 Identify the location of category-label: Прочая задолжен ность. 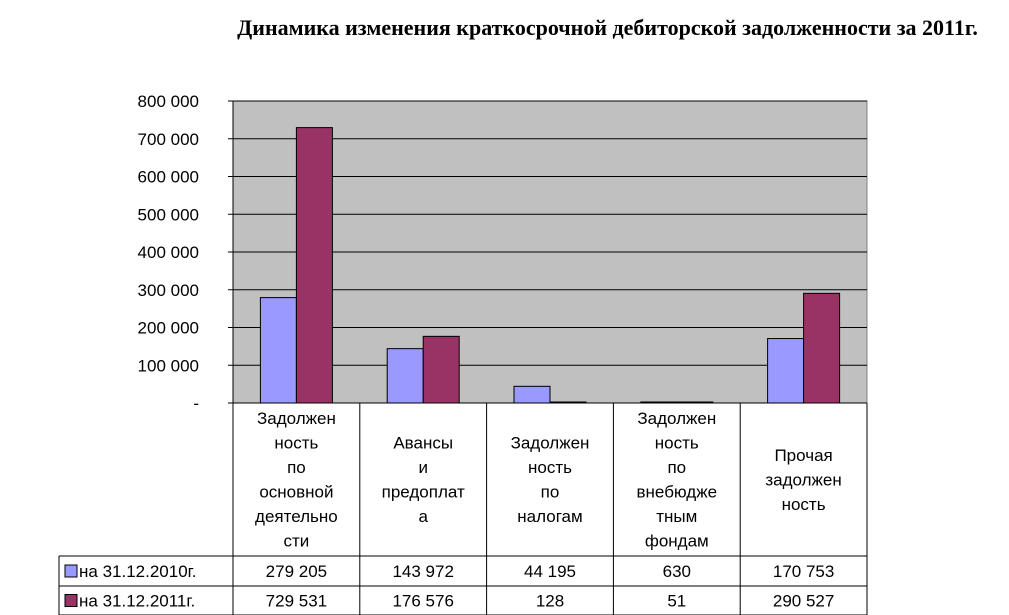
(803, 480).